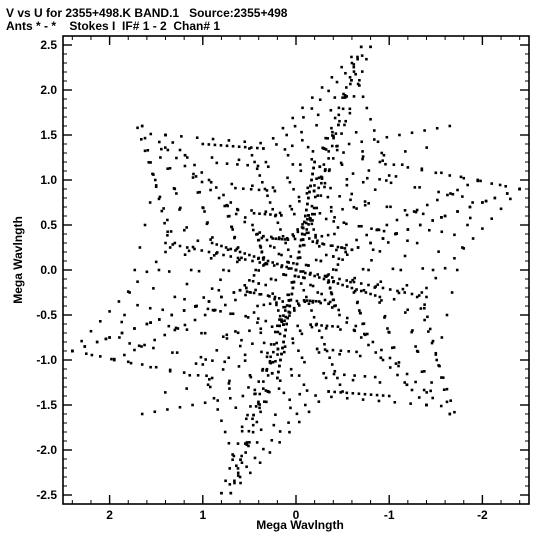 This screenshot has width=540, height=541. What do you see at coordinates (48, 45) in the screenshot?
I see `y-tick-label: 2.5` at bounding box center [48, 45].